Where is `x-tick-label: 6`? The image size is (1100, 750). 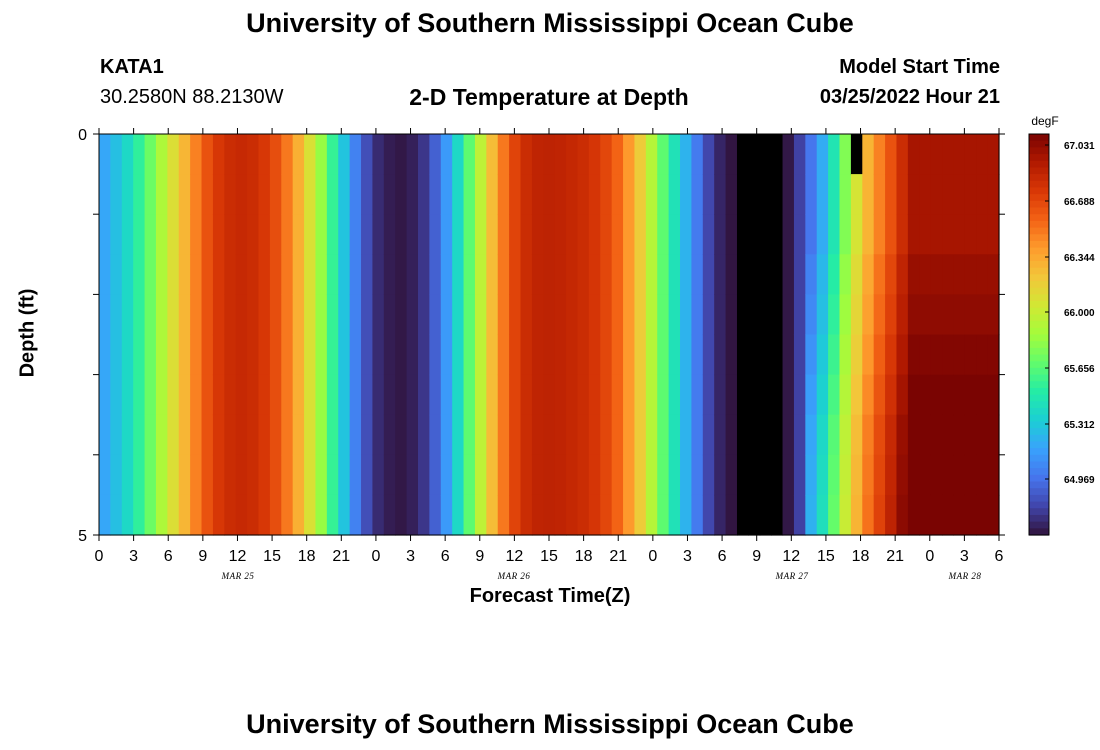
x-tick-label: 6 is located at coordinates (999, 556).